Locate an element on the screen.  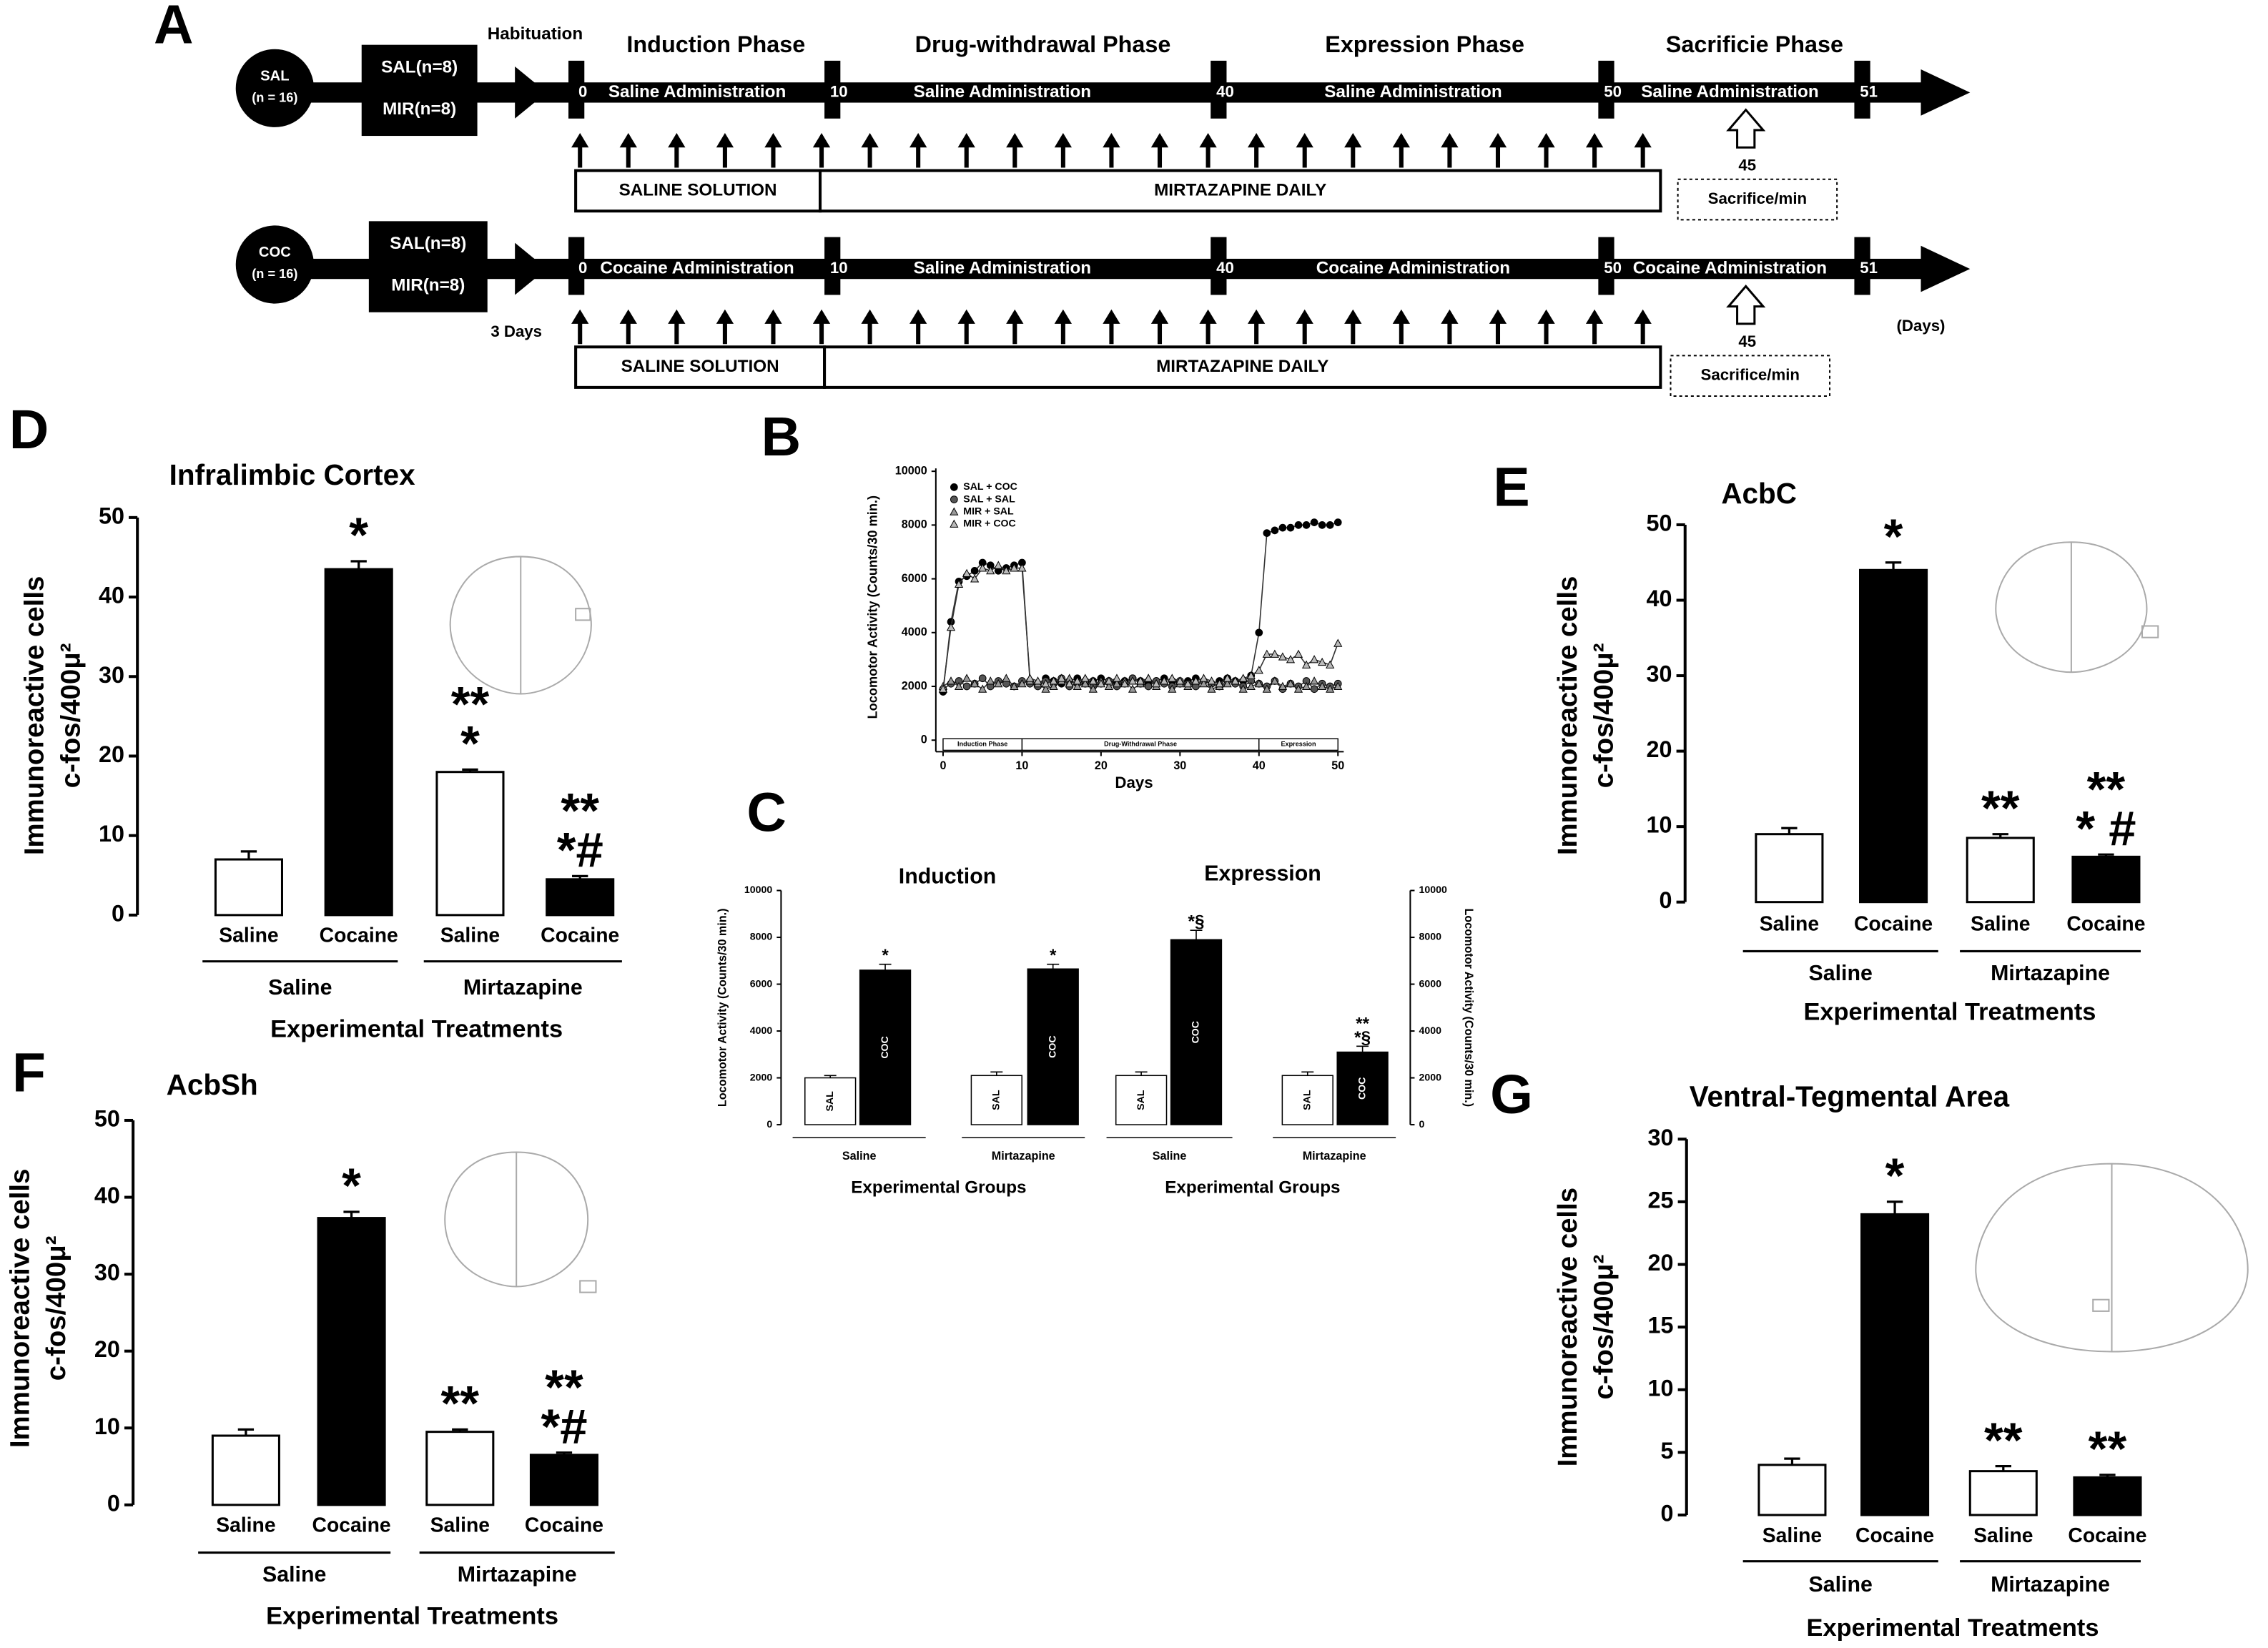
y-tick-label: 30 is located at coordinates (107, 1273).